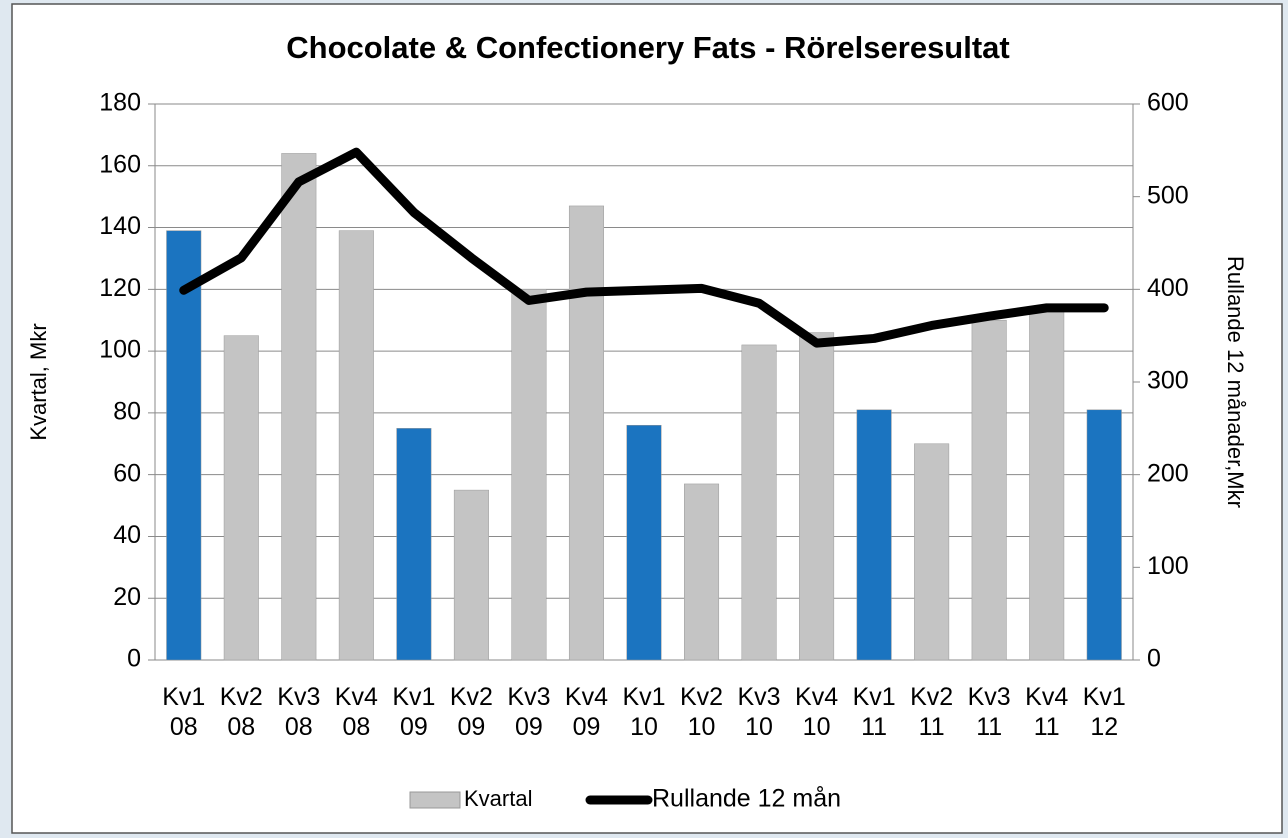 The image size is (1288, 838). What do you see at coordinates (644, 712) in the screenshot?
I see `x-tick-label: Kv1 10` at bounding box center [644, 712].